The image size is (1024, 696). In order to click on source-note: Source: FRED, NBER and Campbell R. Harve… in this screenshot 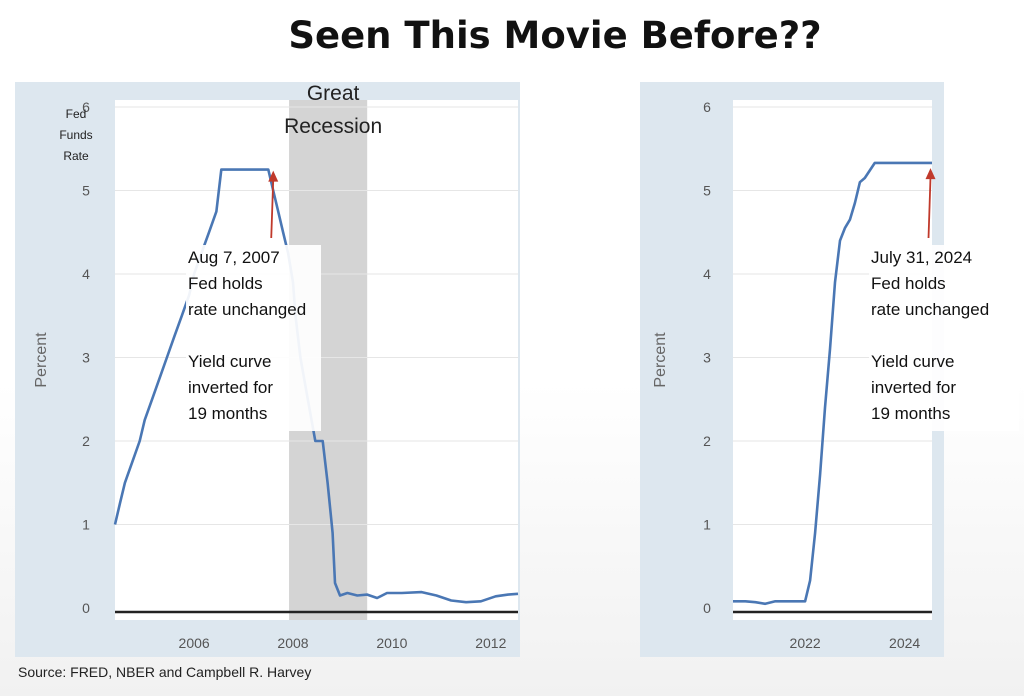, I will do `click(165, 672)`.